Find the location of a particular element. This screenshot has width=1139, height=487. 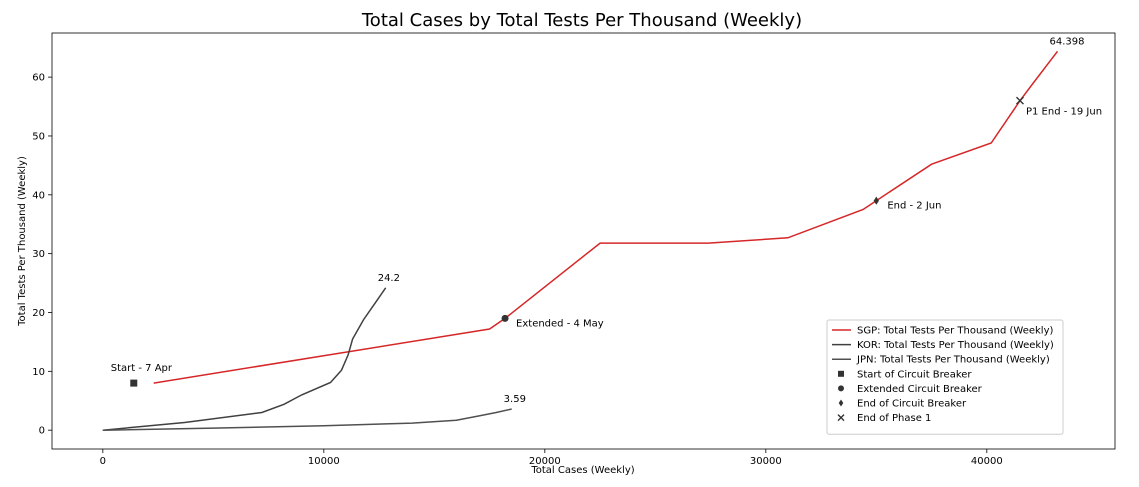

y-tick-label: 40 is located at coordinates (38, 195).